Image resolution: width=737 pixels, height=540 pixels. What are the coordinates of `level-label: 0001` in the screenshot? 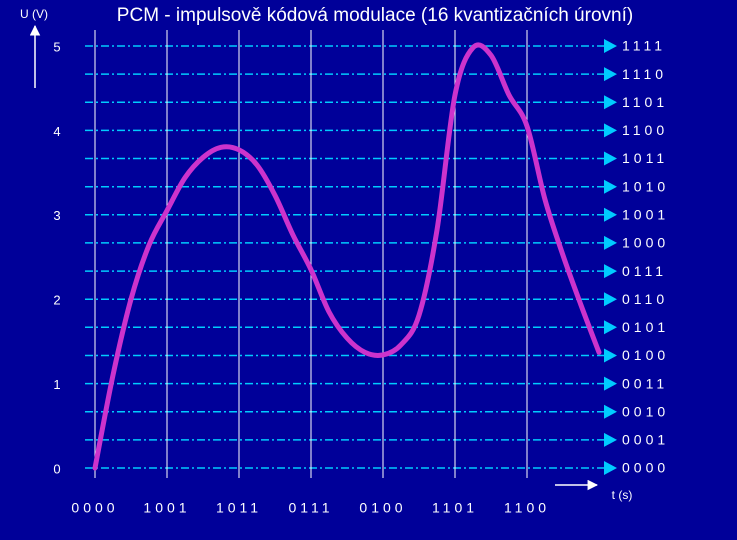 It's located at (645, 440).